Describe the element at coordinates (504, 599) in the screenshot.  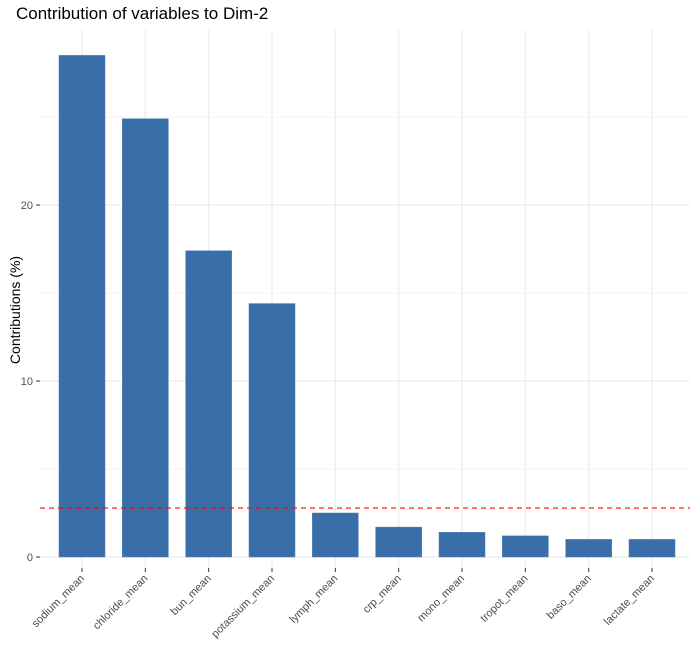
I see `x-tick-label: tropot_mean` at that location.